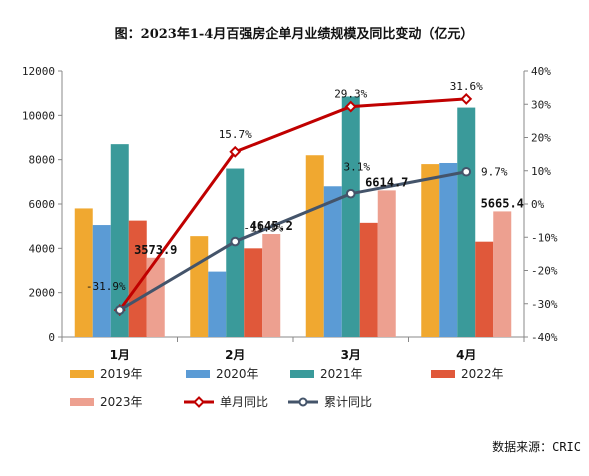 This screenshot has height=476, width=589. What do you see at coordinates (536, 446) in the screenshot?
I see `source-note: 数据来源：CRIC` at bounding box center [536, 446].